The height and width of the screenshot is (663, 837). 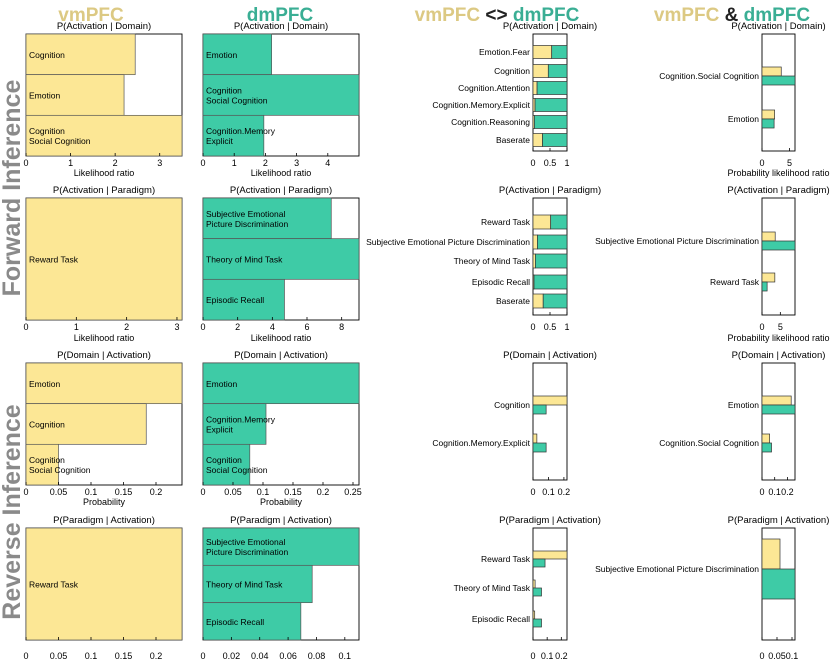 What do you see at coordinates (709, 443) in the screenshot?
I see `category-label: Cognition.Social Cognition` at bounding box center [709, 443].